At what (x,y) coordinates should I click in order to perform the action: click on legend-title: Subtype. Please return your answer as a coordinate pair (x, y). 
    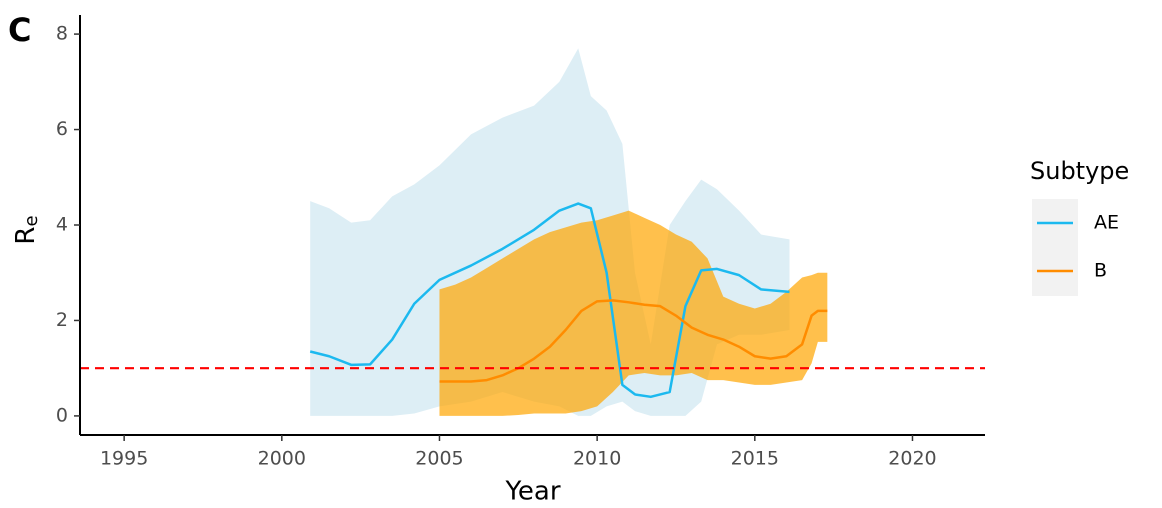
    Looking at the image, I should click on (1079, 171).